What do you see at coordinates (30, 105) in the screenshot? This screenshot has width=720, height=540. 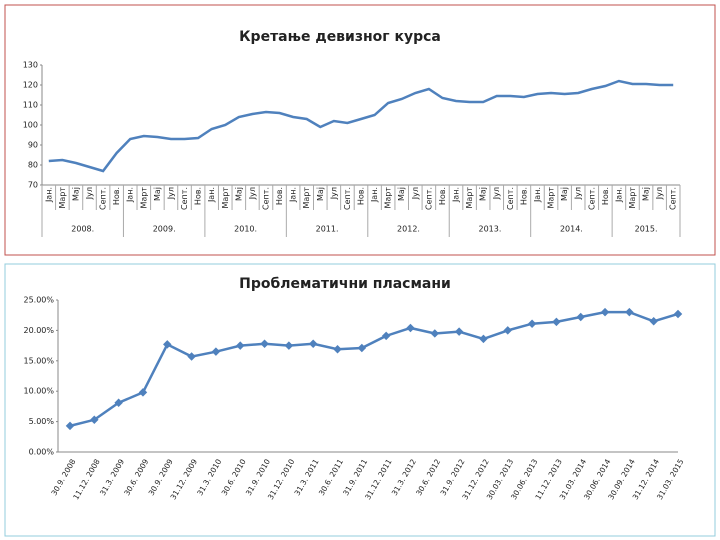 I see `y-tick-label: 110` at bounding box center [30, 105].